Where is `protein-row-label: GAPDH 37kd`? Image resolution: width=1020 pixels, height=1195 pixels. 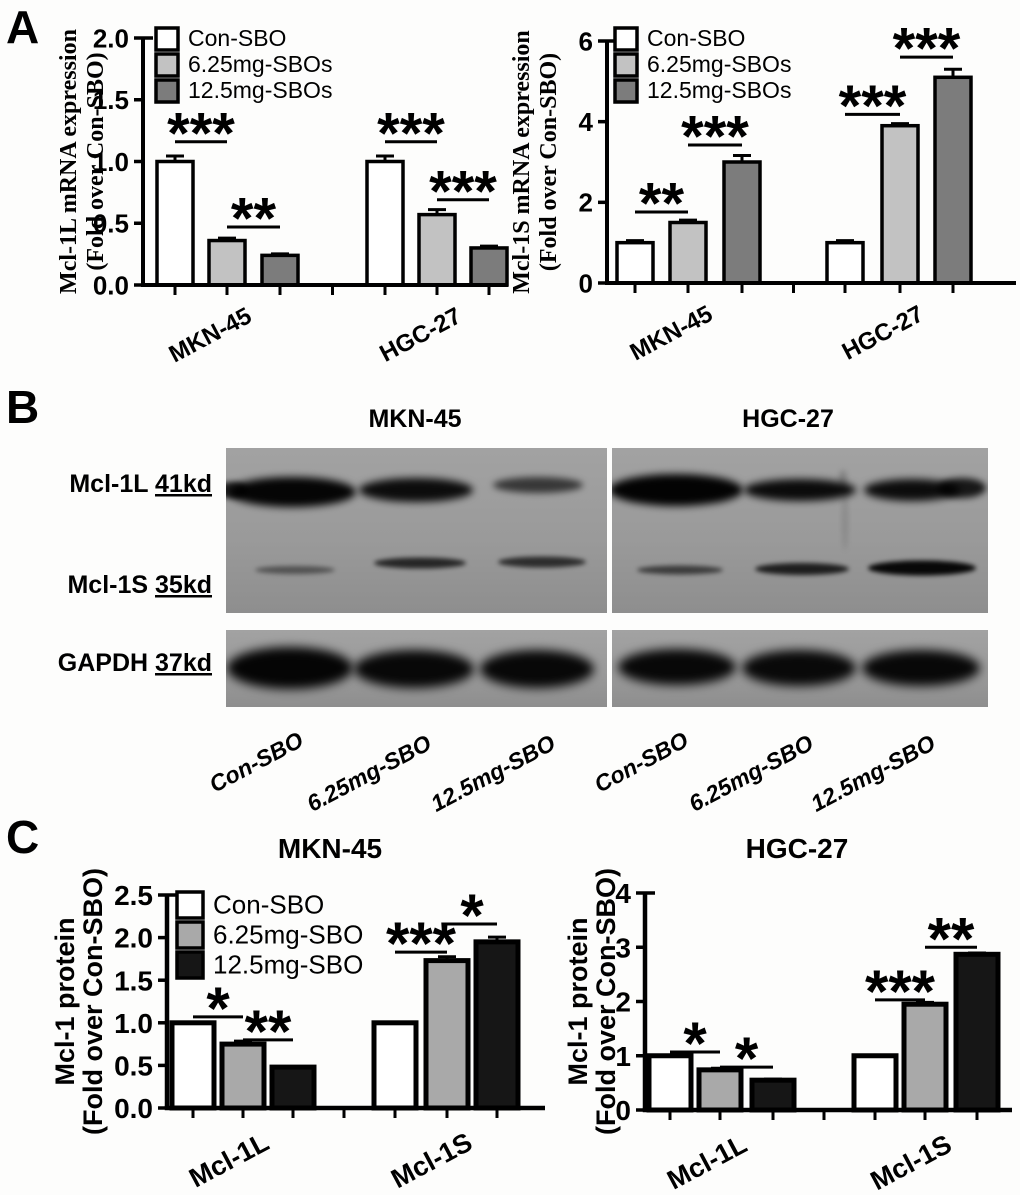 protein-row-label: GAPDH 37kd is located at coordinates (135, 663).